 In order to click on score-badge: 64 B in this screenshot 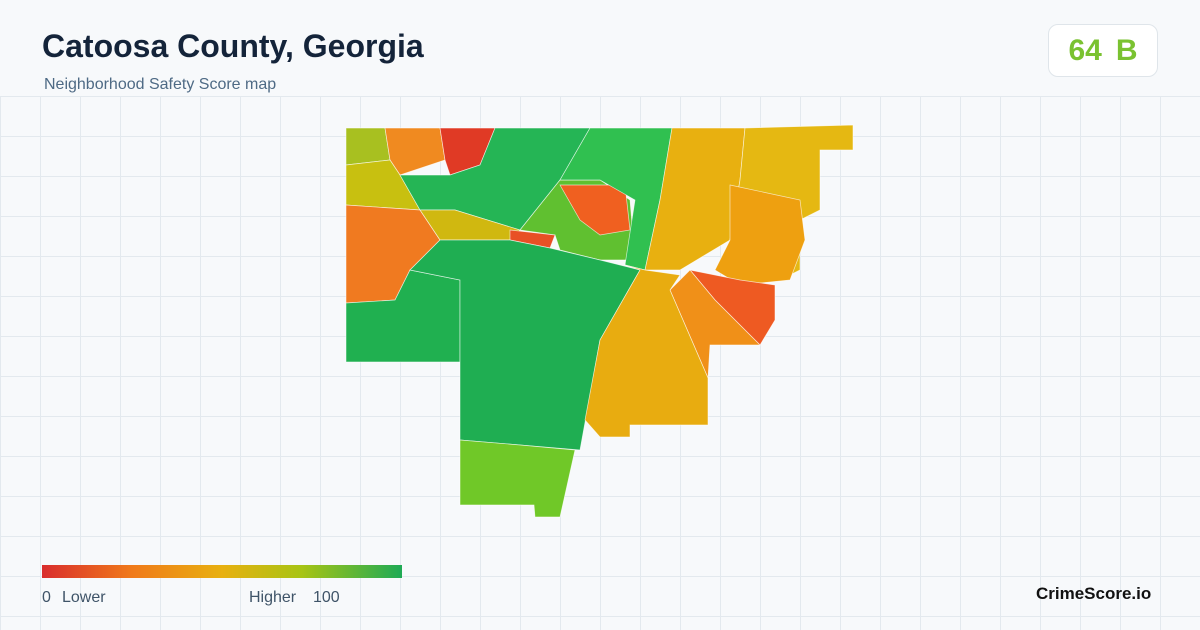, I will do `click(1103, 50)`.